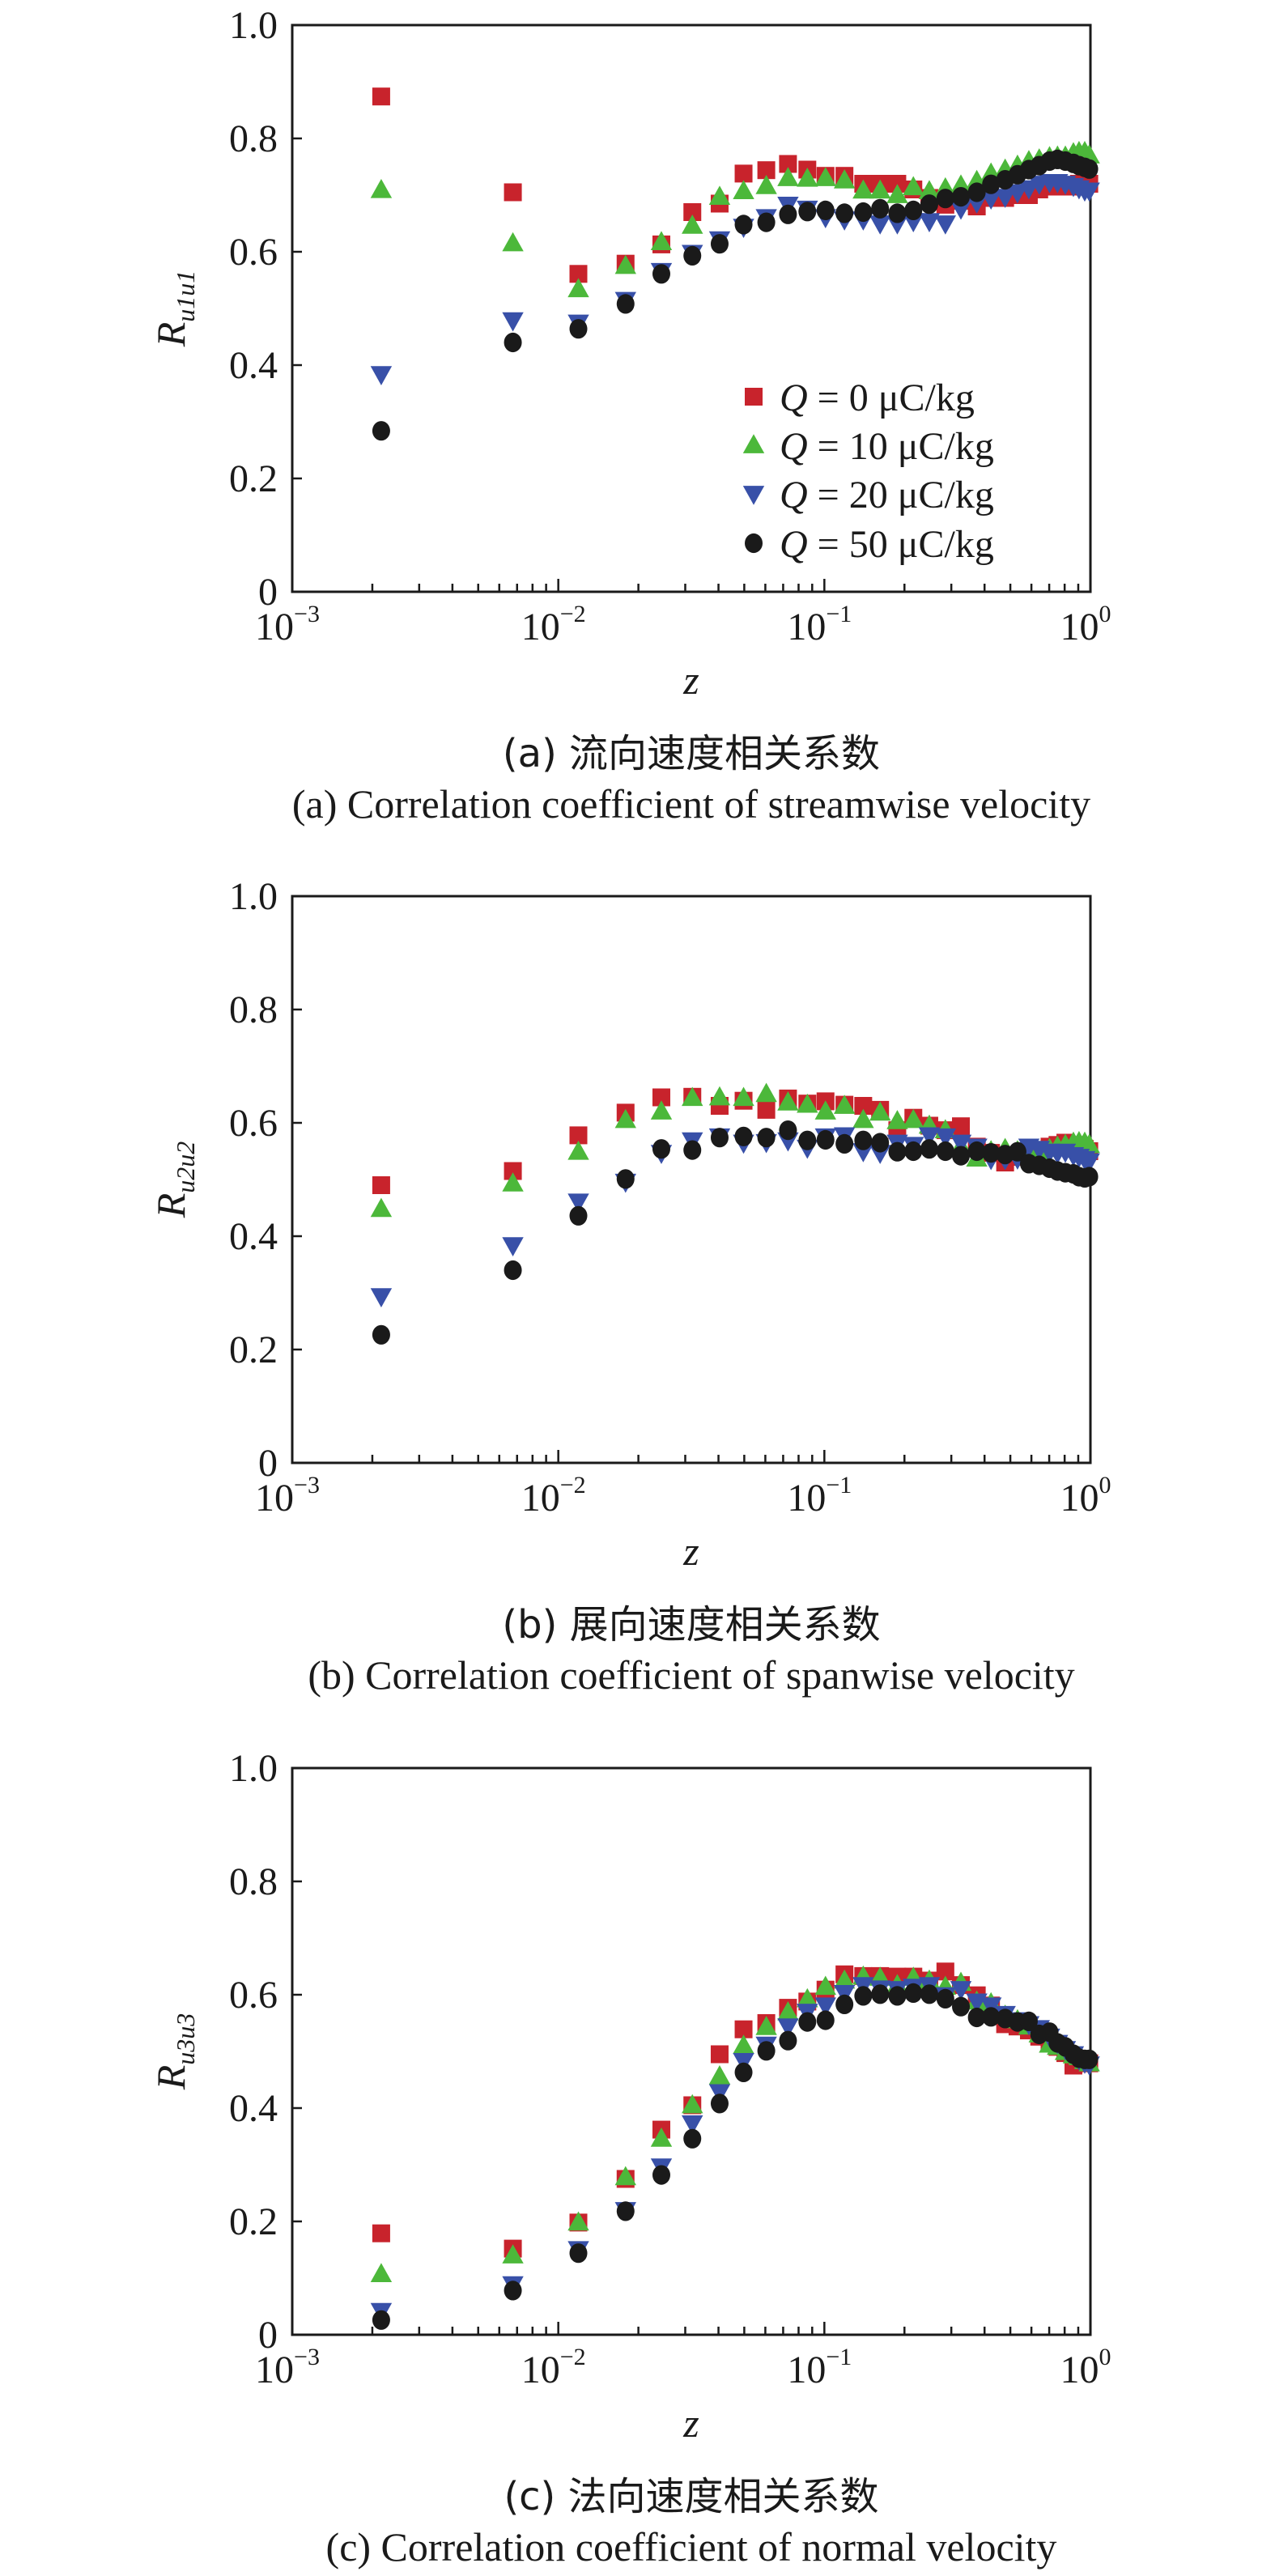 The width and height of the screenshot is (1275, 2576). Describe the element at coordinates (174, 1180) in the screenshot. I see `y-axis-label: Ru2u2` at that location.